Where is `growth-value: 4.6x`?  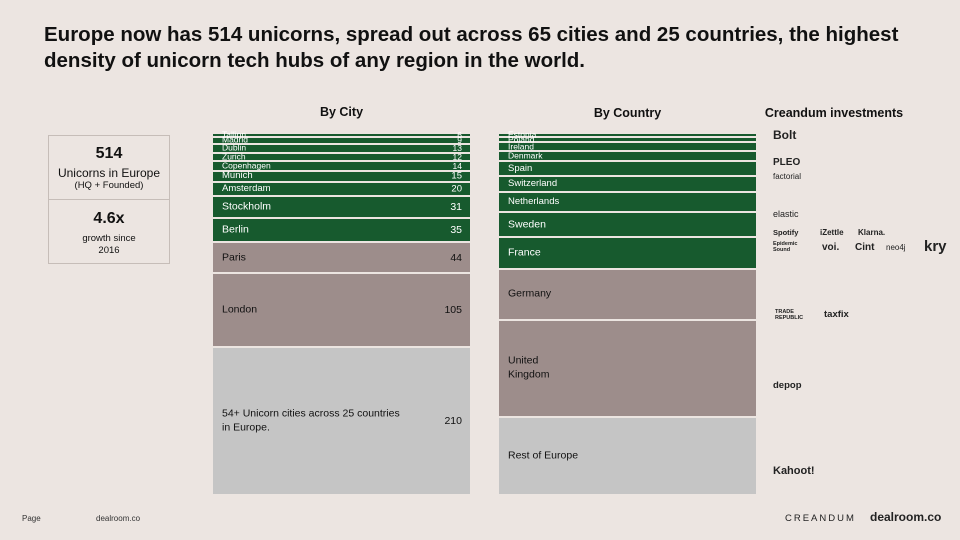
growth-value: 4.6x is located at coordinates (109, 218).